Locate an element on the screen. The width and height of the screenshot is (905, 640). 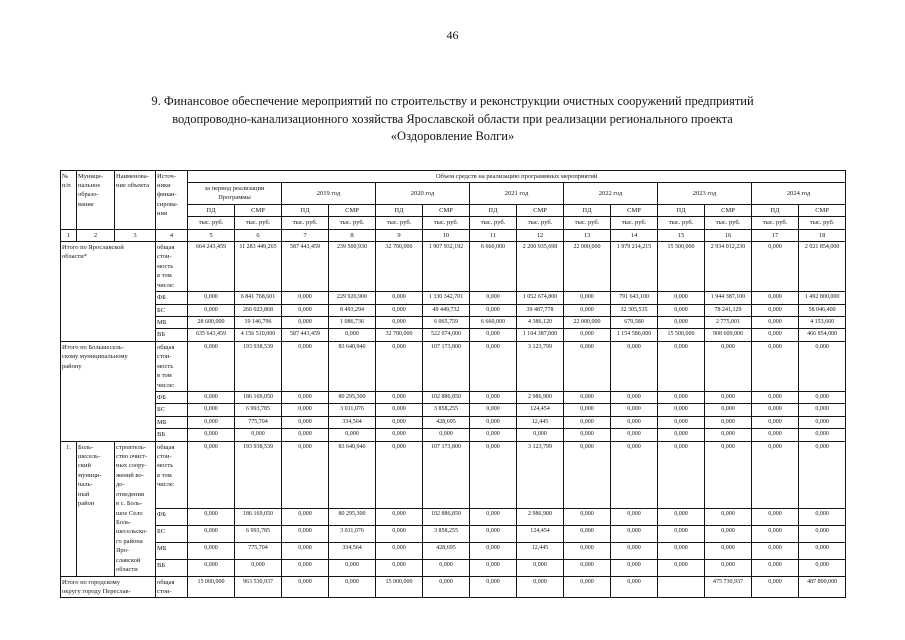
header-colnum: 6 is located at coordinates (258, 235).